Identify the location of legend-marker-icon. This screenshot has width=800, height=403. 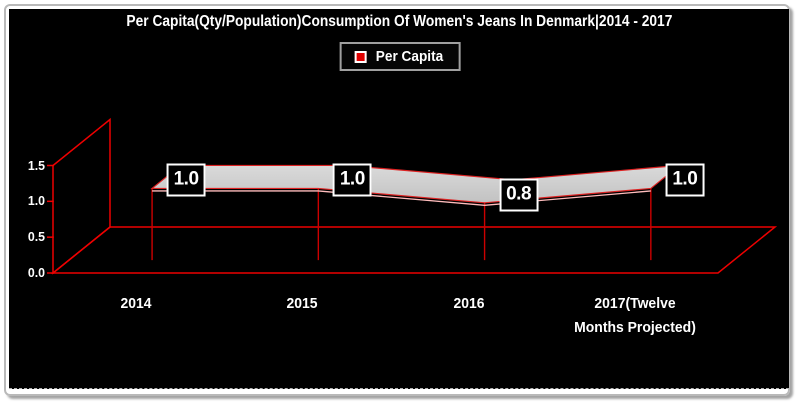
(360, 56).